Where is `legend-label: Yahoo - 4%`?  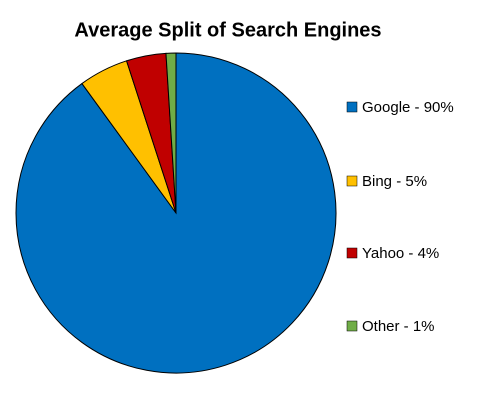
legend-label: Yahoo - 4% is located at coordinates (400, 253).